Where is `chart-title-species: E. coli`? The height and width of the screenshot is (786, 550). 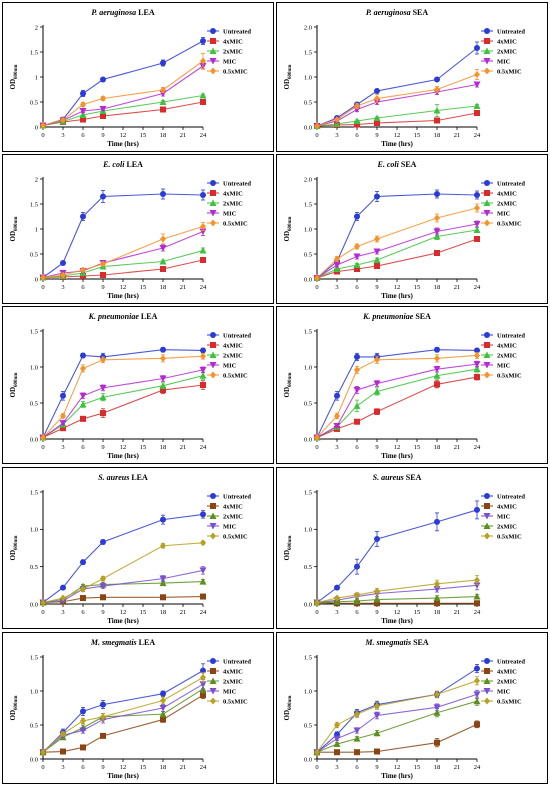
chart-title-species: E. coli is located at coordinates (113, 164).